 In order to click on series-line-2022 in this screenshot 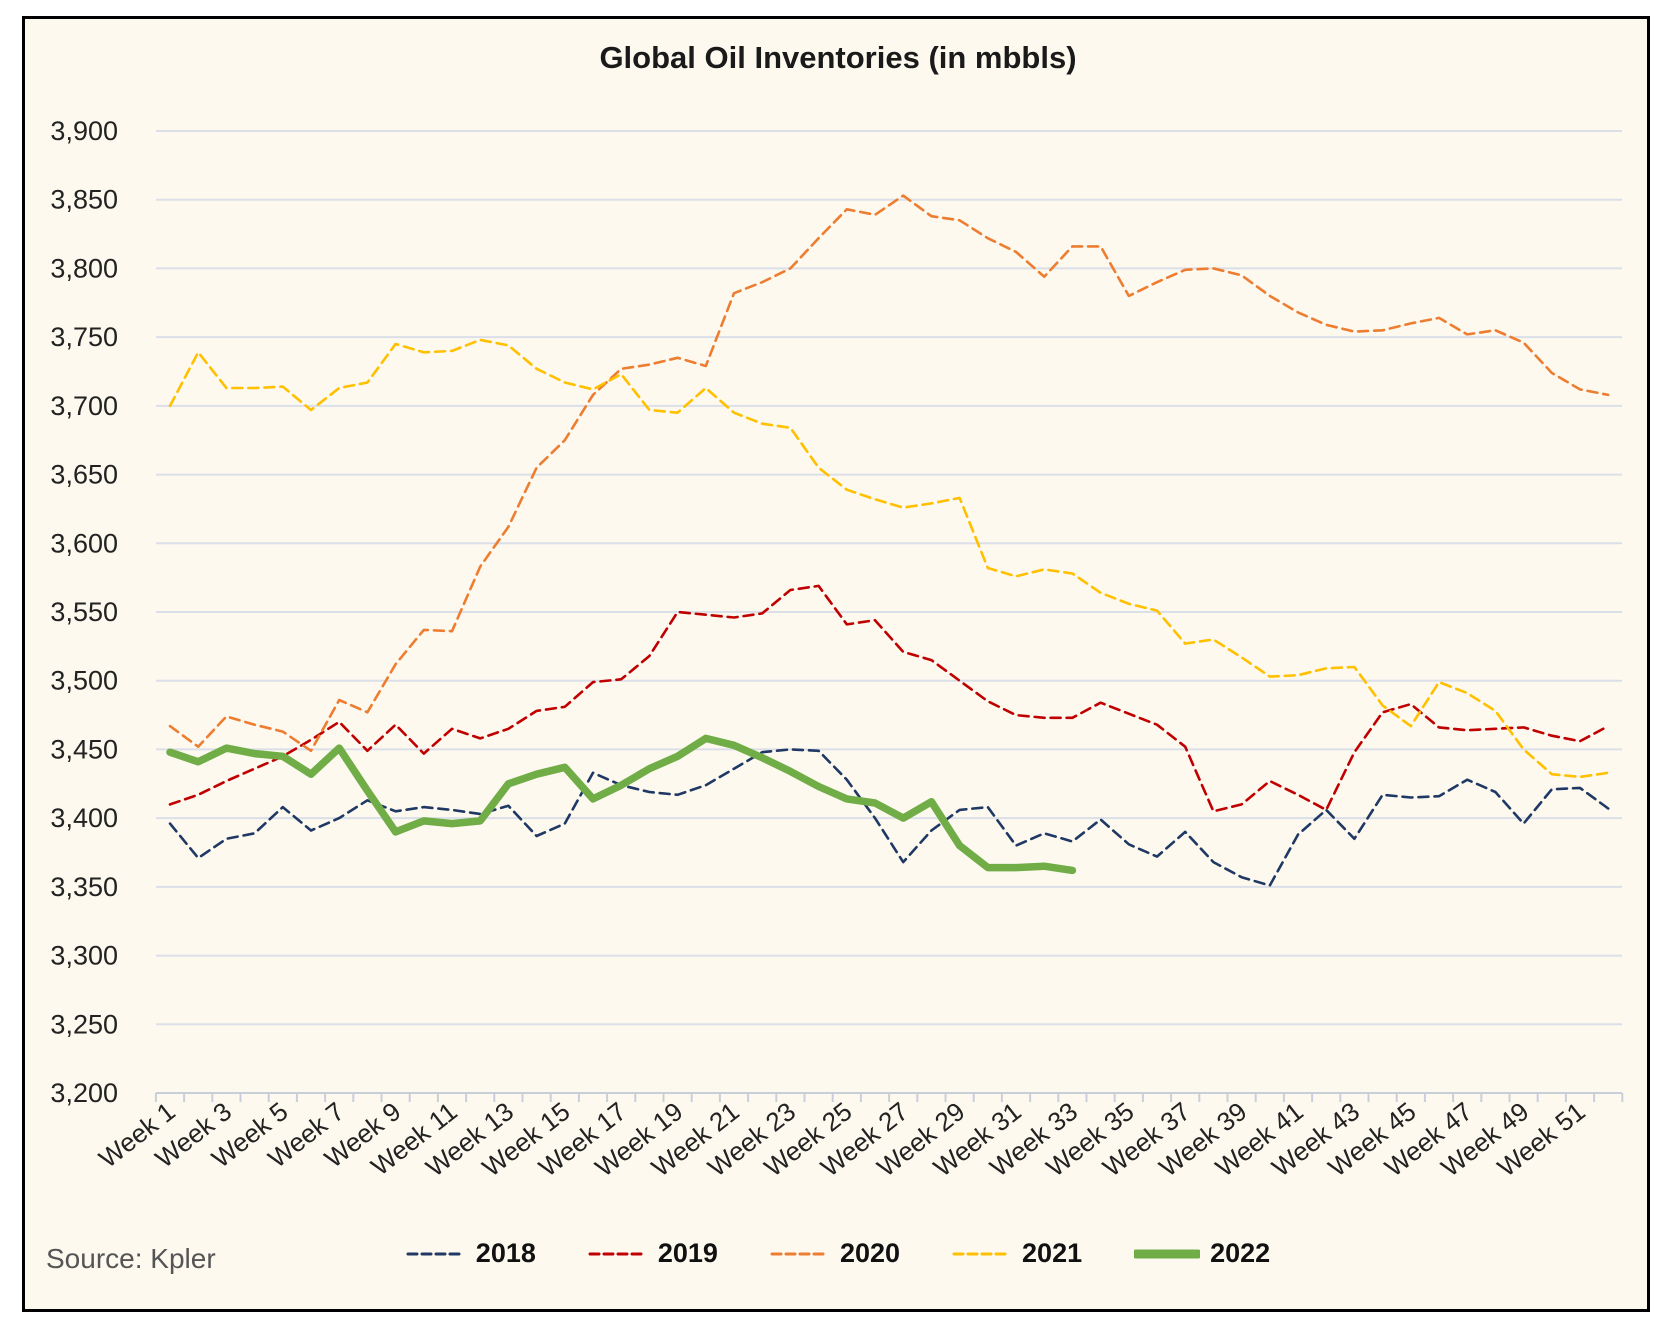, I will do `click(621, 804)`.